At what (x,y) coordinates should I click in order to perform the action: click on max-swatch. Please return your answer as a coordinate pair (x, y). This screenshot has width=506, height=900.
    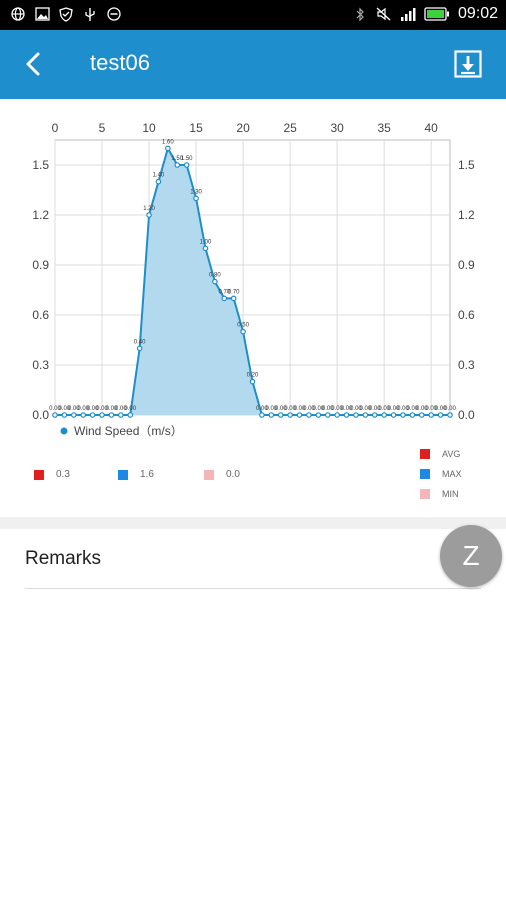
    Looking at the image, I should click on (123, 474).